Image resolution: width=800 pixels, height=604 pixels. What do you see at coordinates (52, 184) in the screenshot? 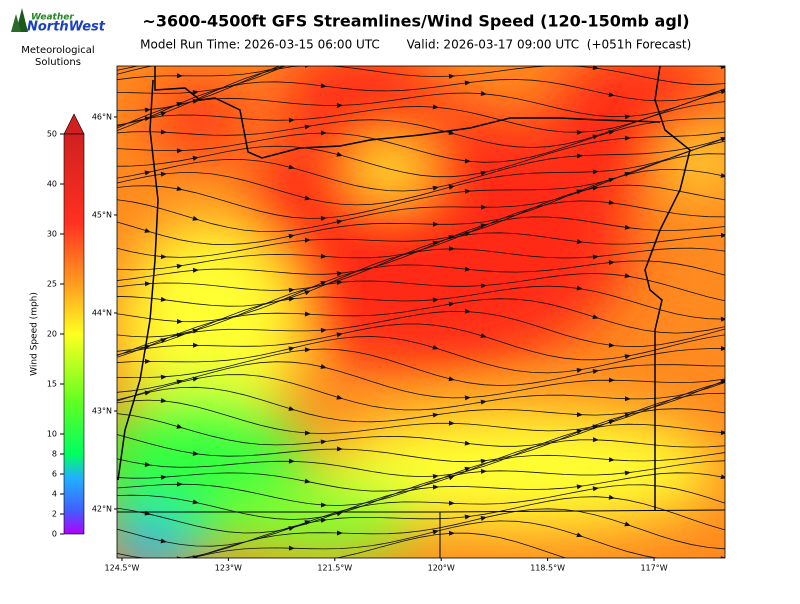
I see `colorbar-tick-label: 40` at bounding box center [52, 184].